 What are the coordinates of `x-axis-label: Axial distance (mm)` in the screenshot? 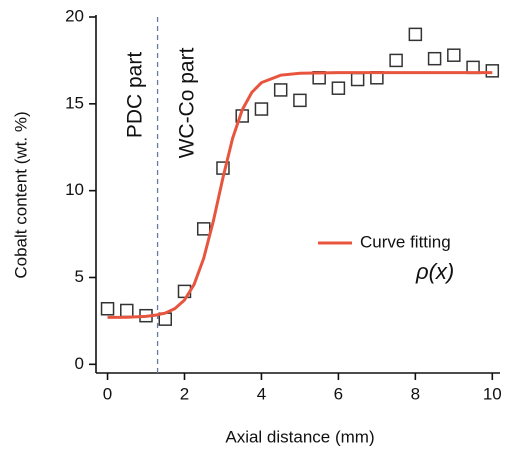 It's located at (299, 436).